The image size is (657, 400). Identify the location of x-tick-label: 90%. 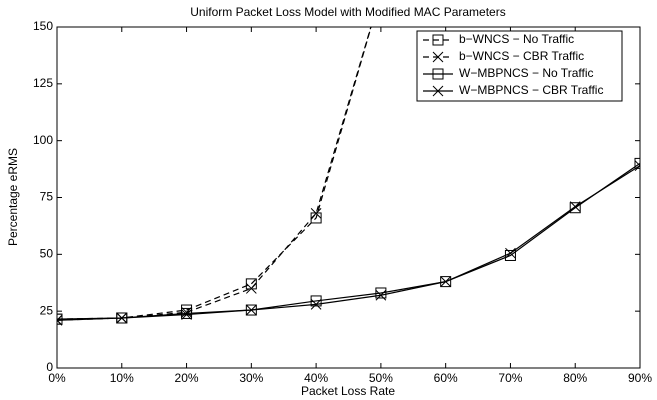
(640, 378).